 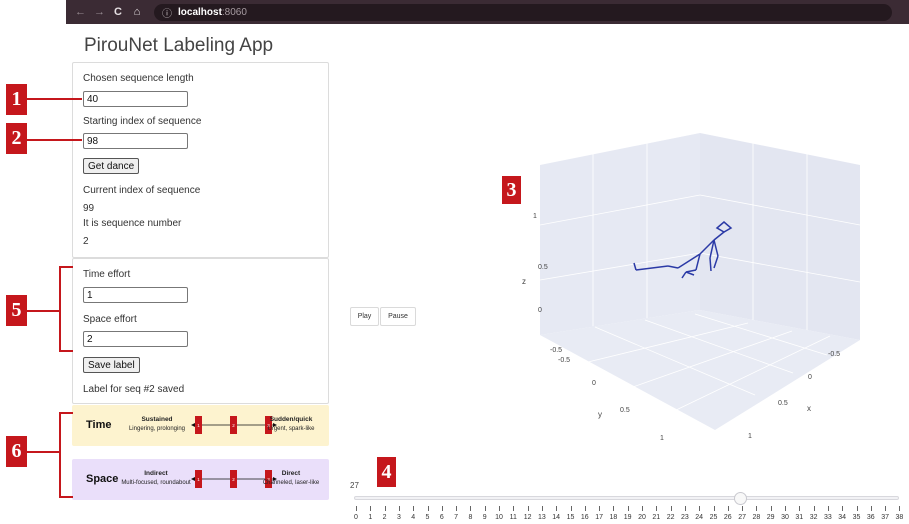 I want to click on slider-tick-label: 37, so click(x=885, y=517).